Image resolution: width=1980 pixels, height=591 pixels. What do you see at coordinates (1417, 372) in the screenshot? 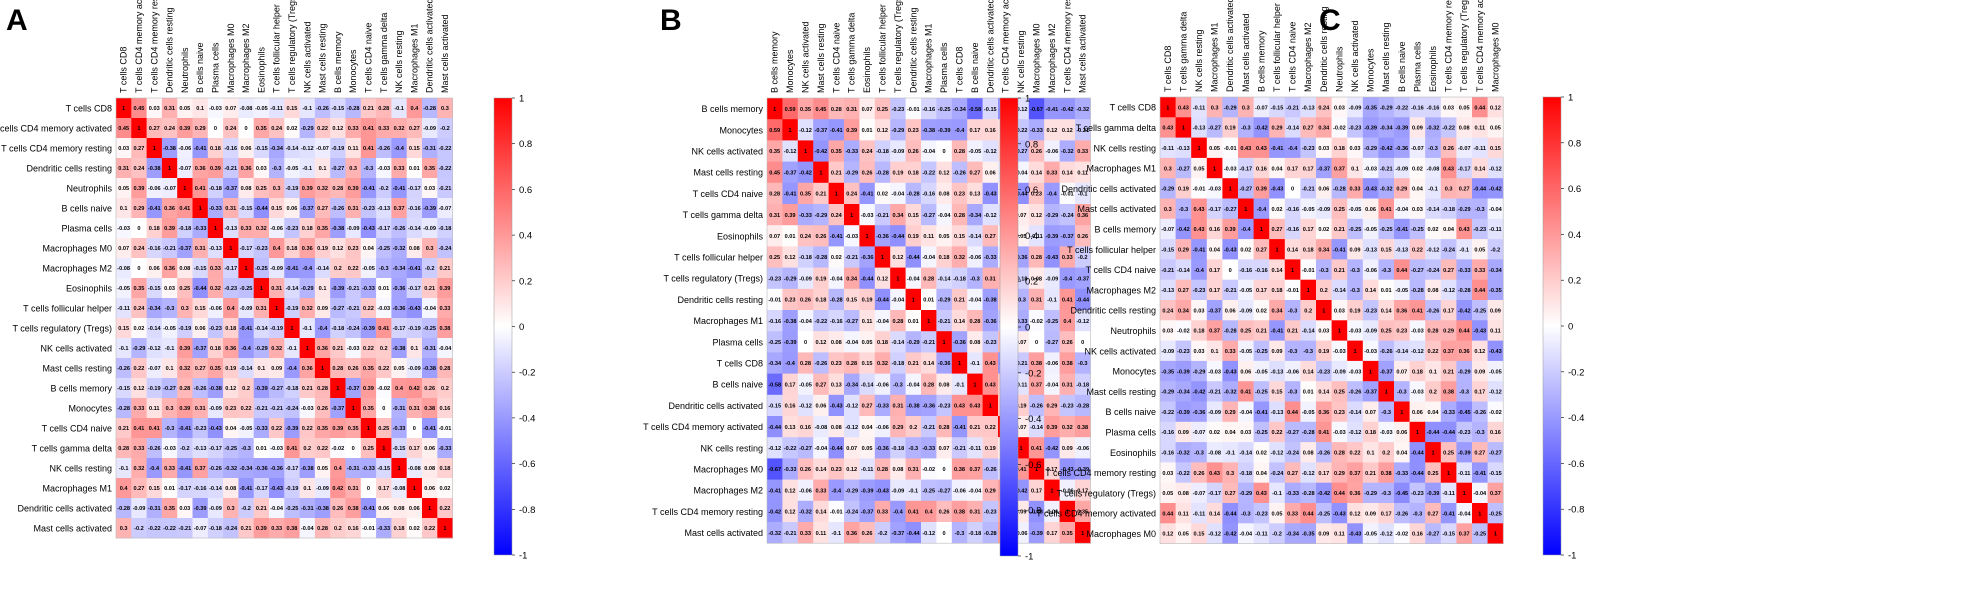
I see `cell-value-label: 0.18` at bounding box center [1417, 372].